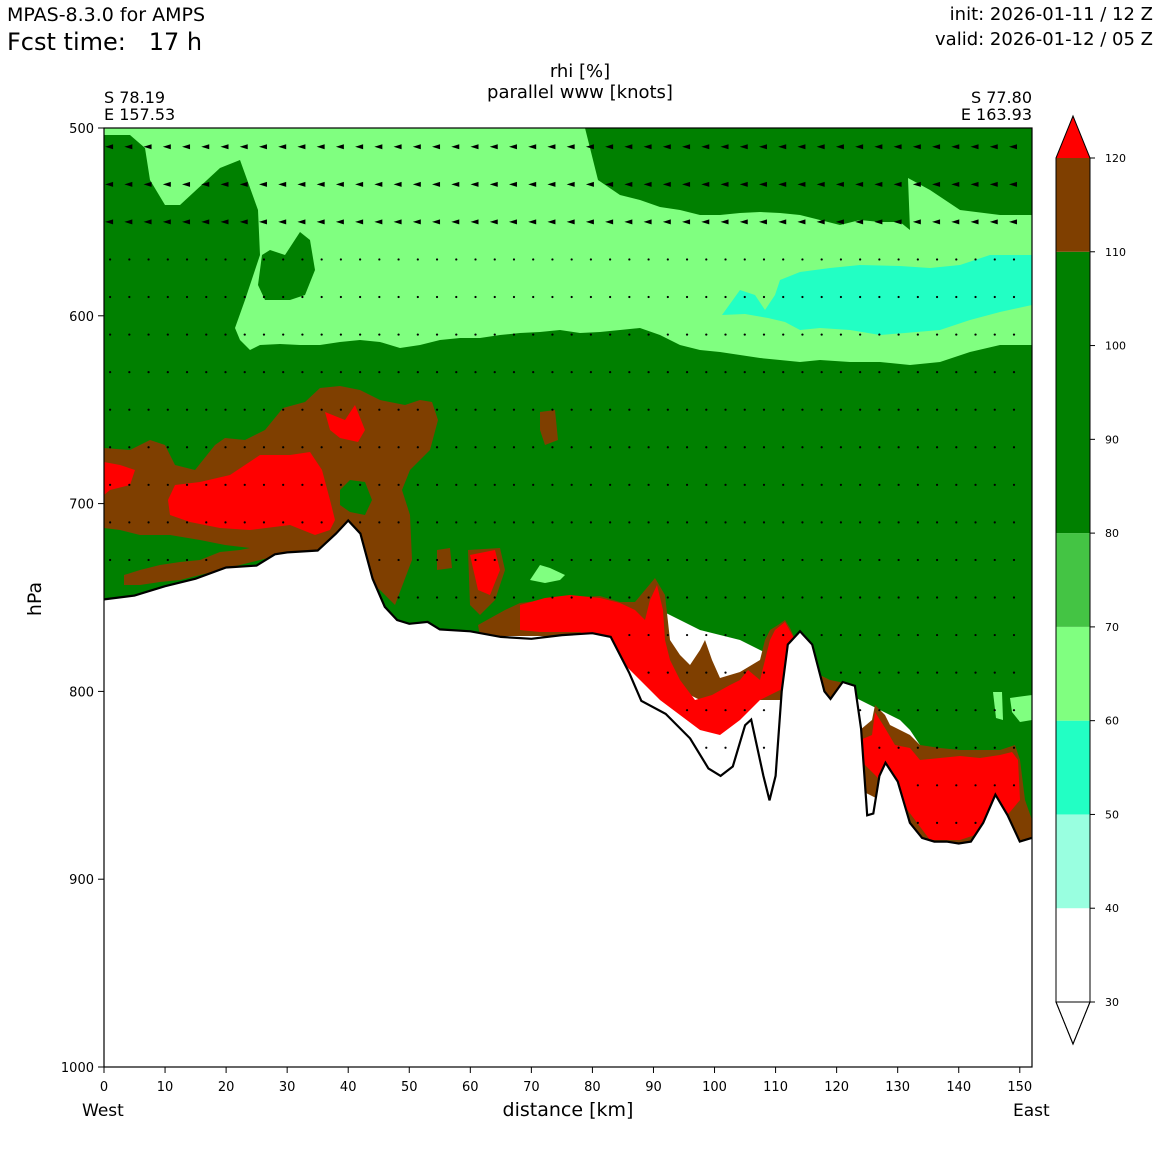 This screenshot has width=1160, height=1160. What do you see at coordinates (592, 1087) in the screenshot?
I see `x-tick-label: 80` at bounding box center [592, 1087].